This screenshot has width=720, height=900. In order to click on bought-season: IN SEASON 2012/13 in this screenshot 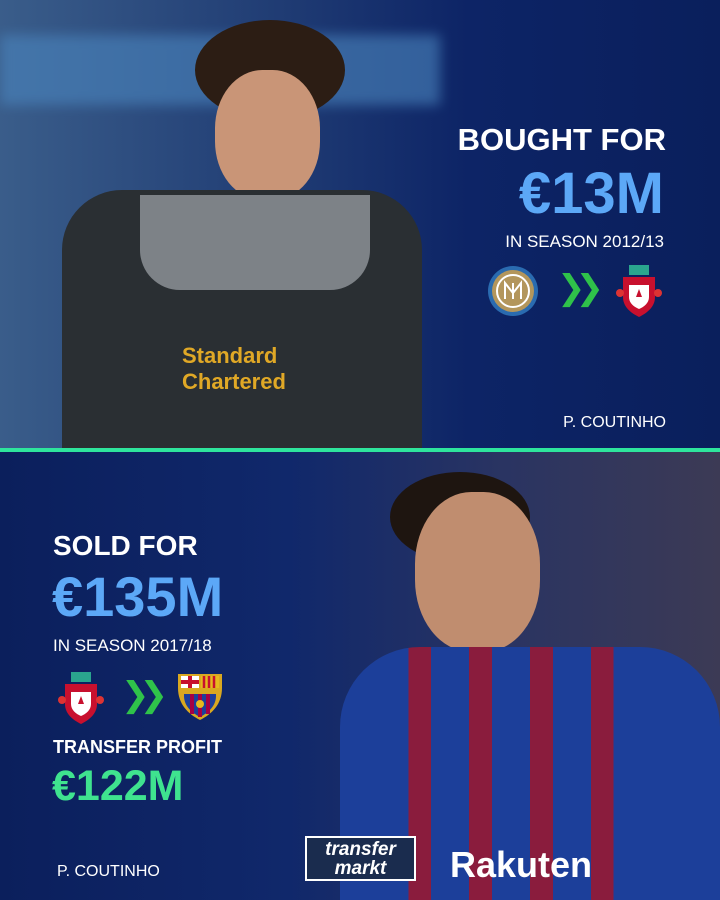, I will do `click(584, 241)`.